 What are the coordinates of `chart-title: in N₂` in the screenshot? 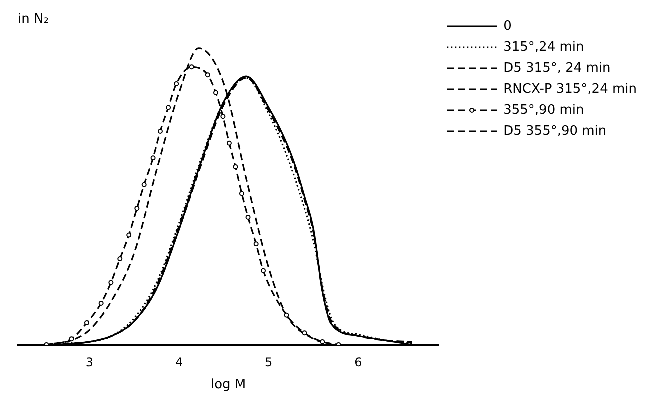 It's located at (33, 20).